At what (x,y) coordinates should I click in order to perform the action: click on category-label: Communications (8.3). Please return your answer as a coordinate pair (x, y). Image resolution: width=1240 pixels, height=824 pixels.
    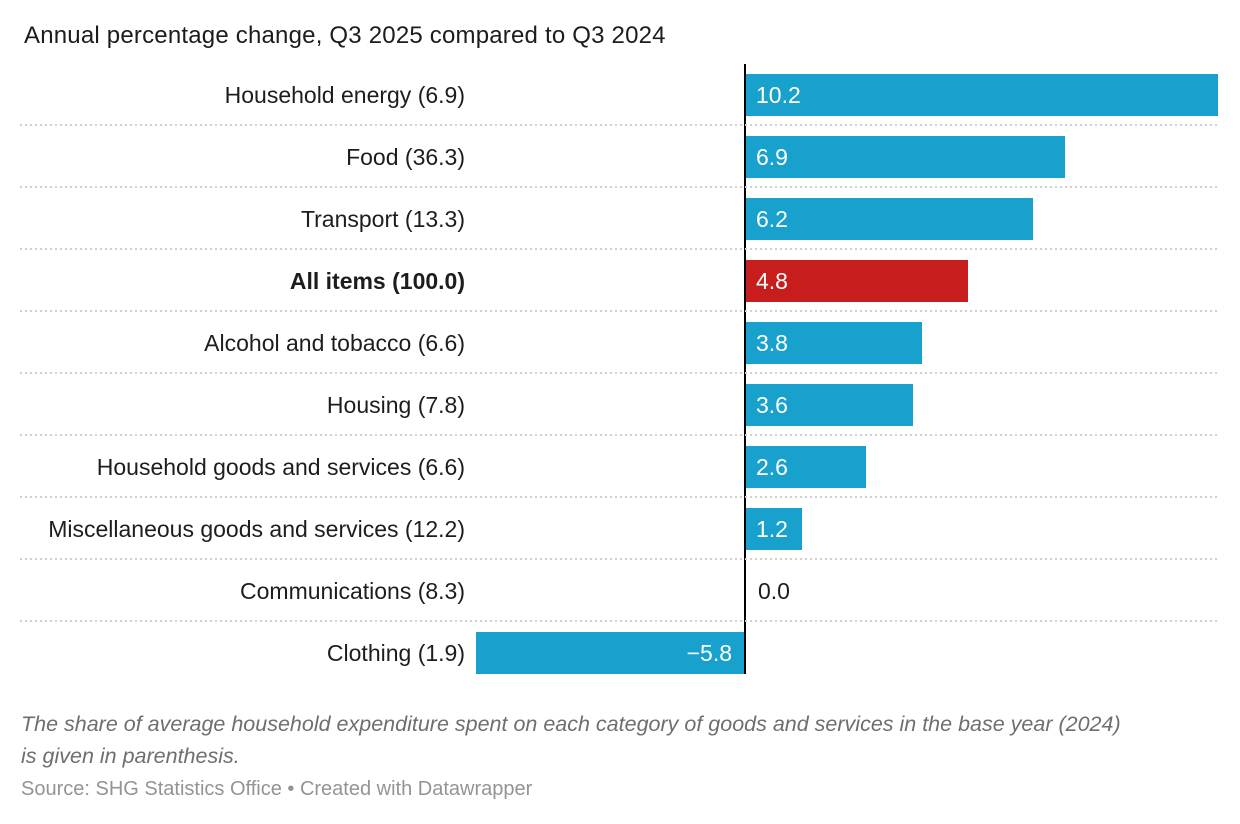
    Looking at the image, I should click on (352, 591).